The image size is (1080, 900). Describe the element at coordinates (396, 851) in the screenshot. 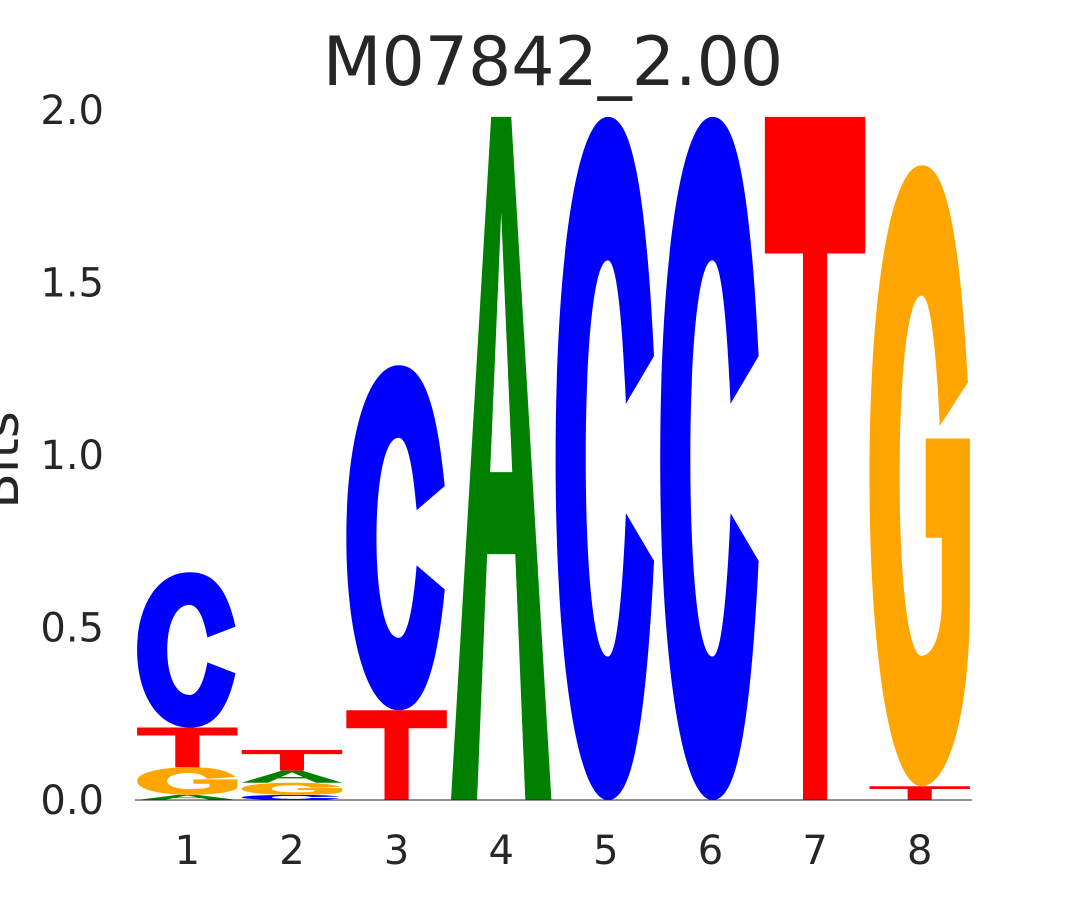

I see `x-tick-label: 3` at that location.